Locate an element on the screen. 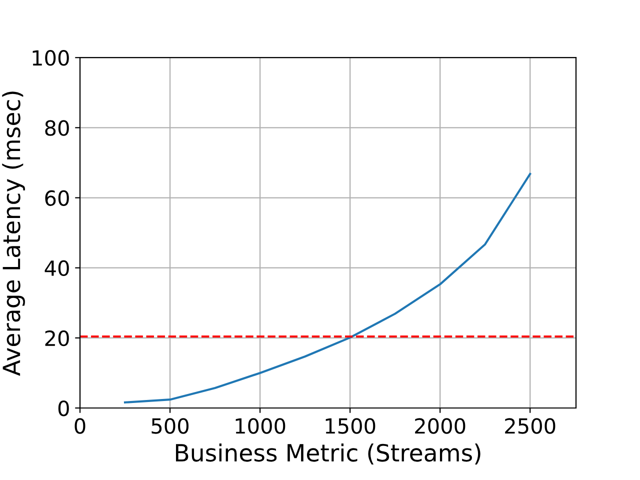  y-tick-label: 0 is located at coordinates (63, 408).